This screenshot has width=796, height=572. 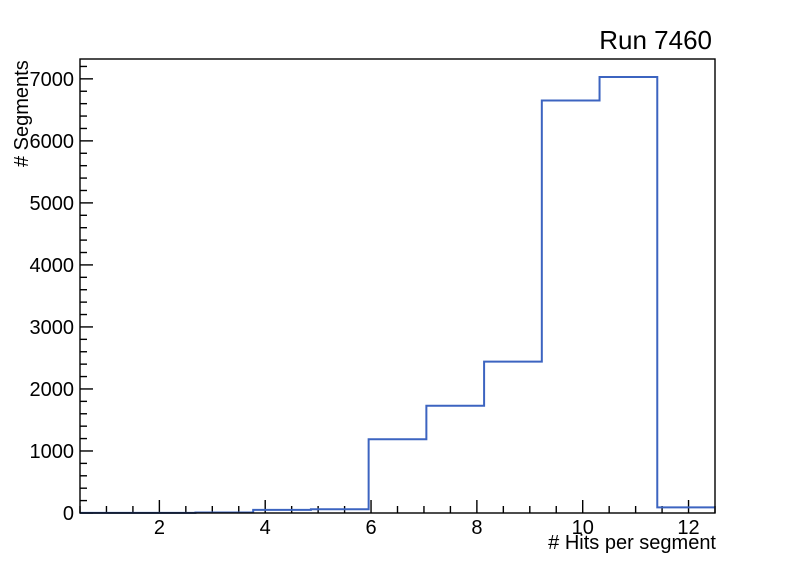 I want to click on x-axis-tick-label: 10, so click(x=583, y=528).